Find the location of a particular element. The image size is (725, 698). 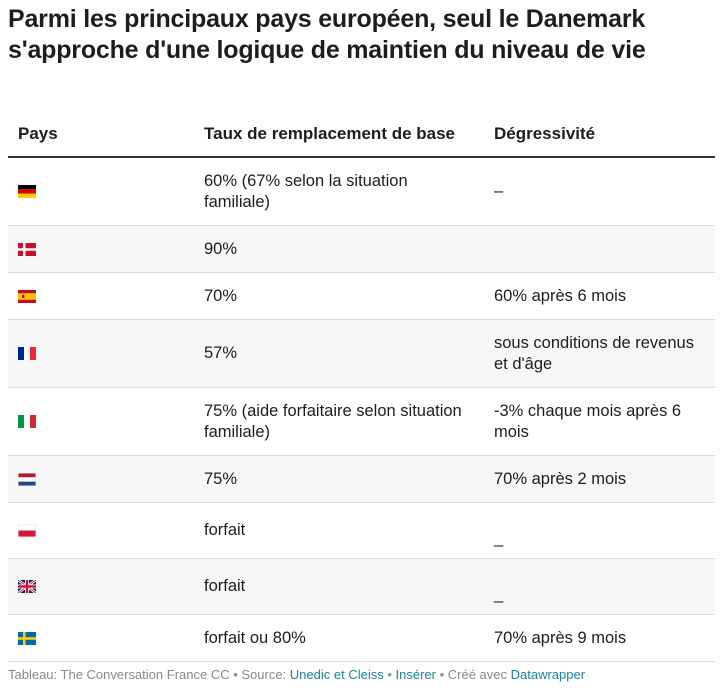

datawrapper-link: Datawrapper is located at coordinates (548, 674).